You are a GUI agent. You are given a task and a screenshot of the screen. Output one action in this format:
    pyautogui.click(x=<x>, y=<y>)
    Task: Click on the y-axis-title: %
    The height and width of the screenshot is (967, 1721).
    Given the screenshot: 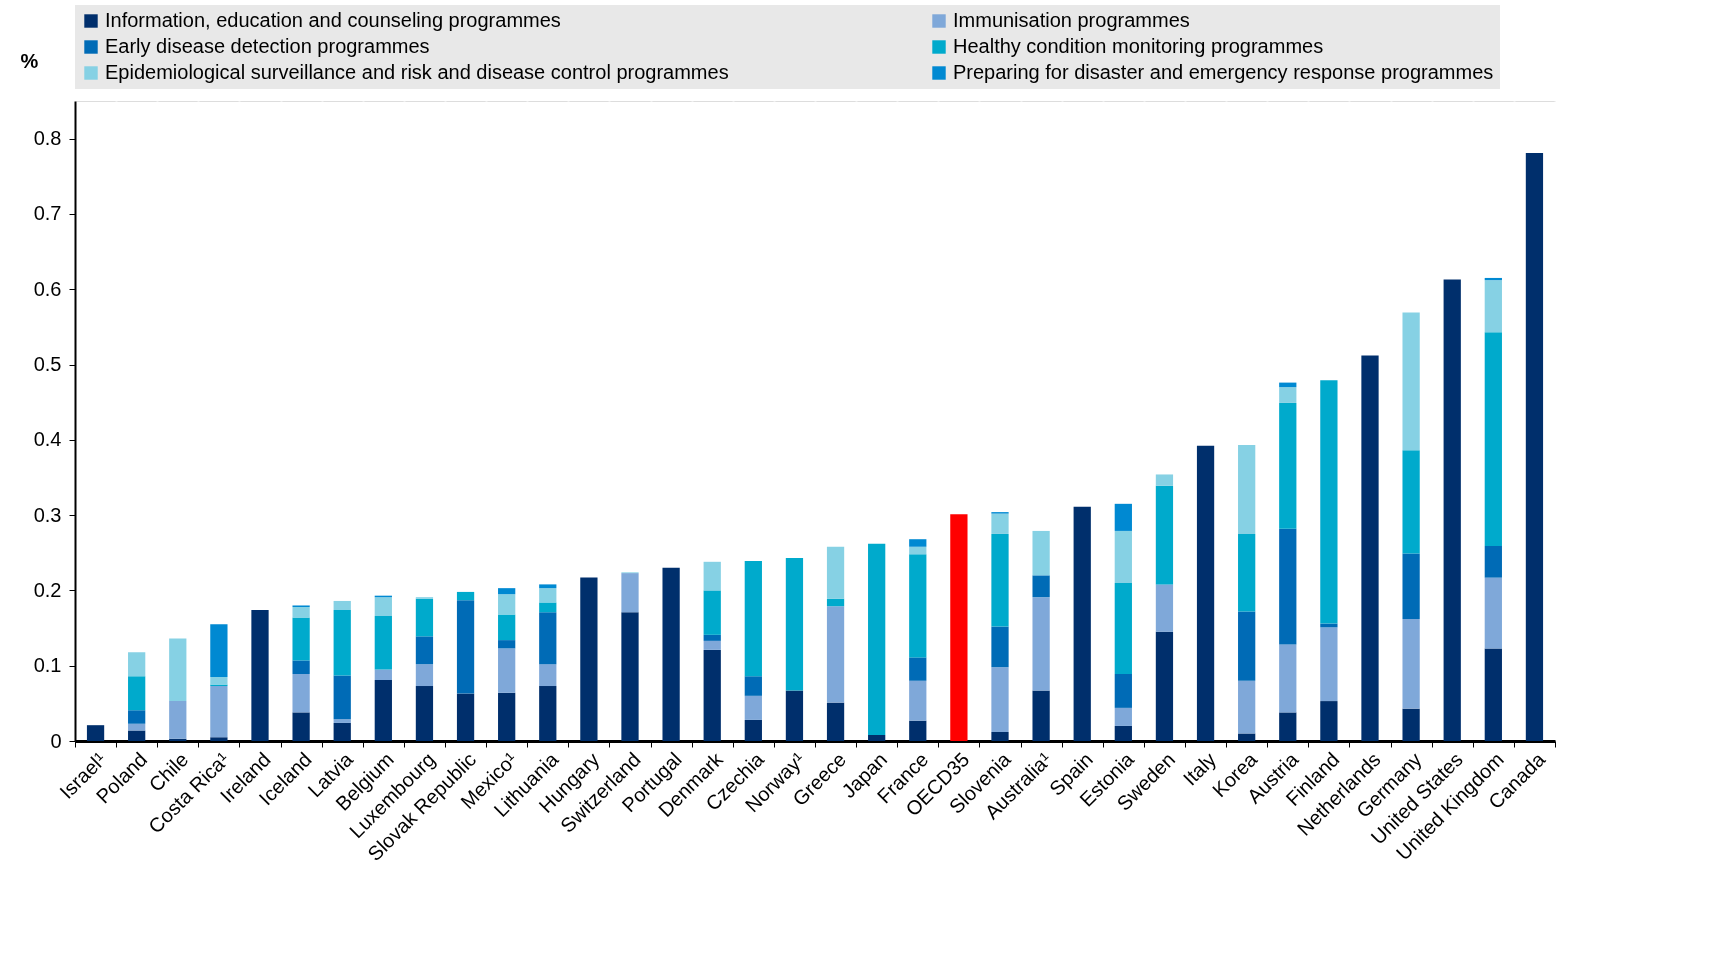 What is the action you would take?
    pyautogui.click(x=29, y=60)
    